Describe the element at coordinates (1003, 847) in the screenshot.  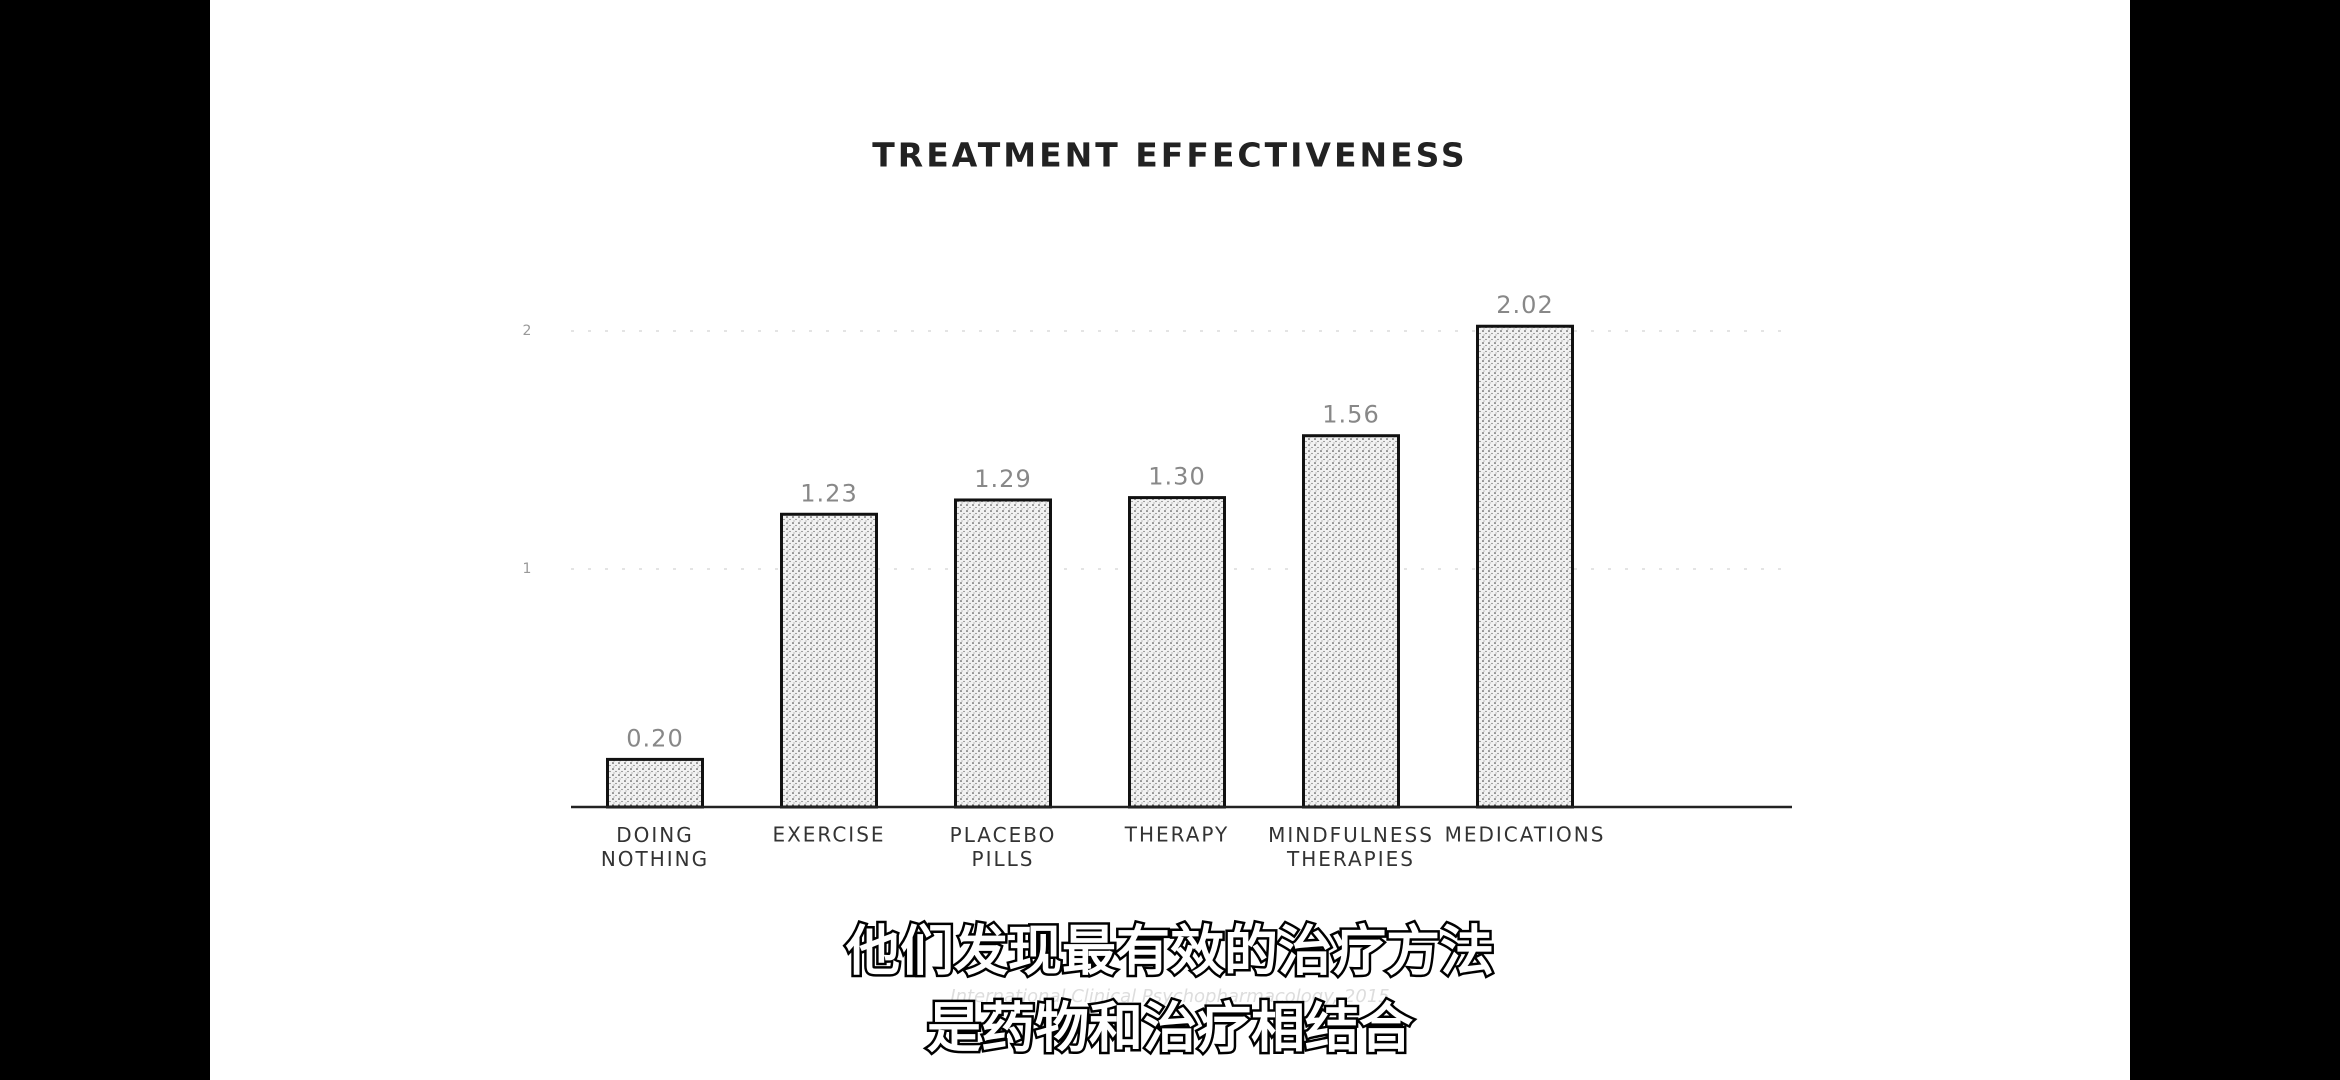
I see `x-tick-label: PLACEBO PILLS` at that location.